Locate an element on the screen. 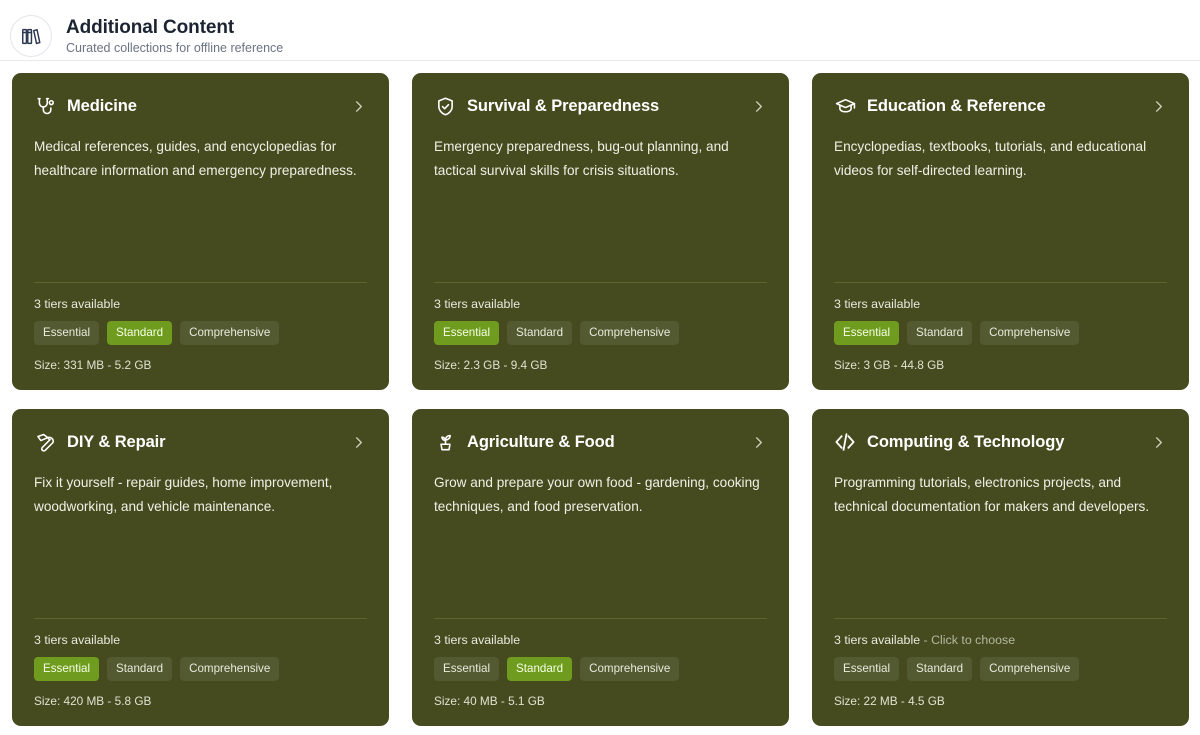 The height and width of the screenshot is (735, 1200). card-header: Agriculture & Food is located at coordinates (600, 442).